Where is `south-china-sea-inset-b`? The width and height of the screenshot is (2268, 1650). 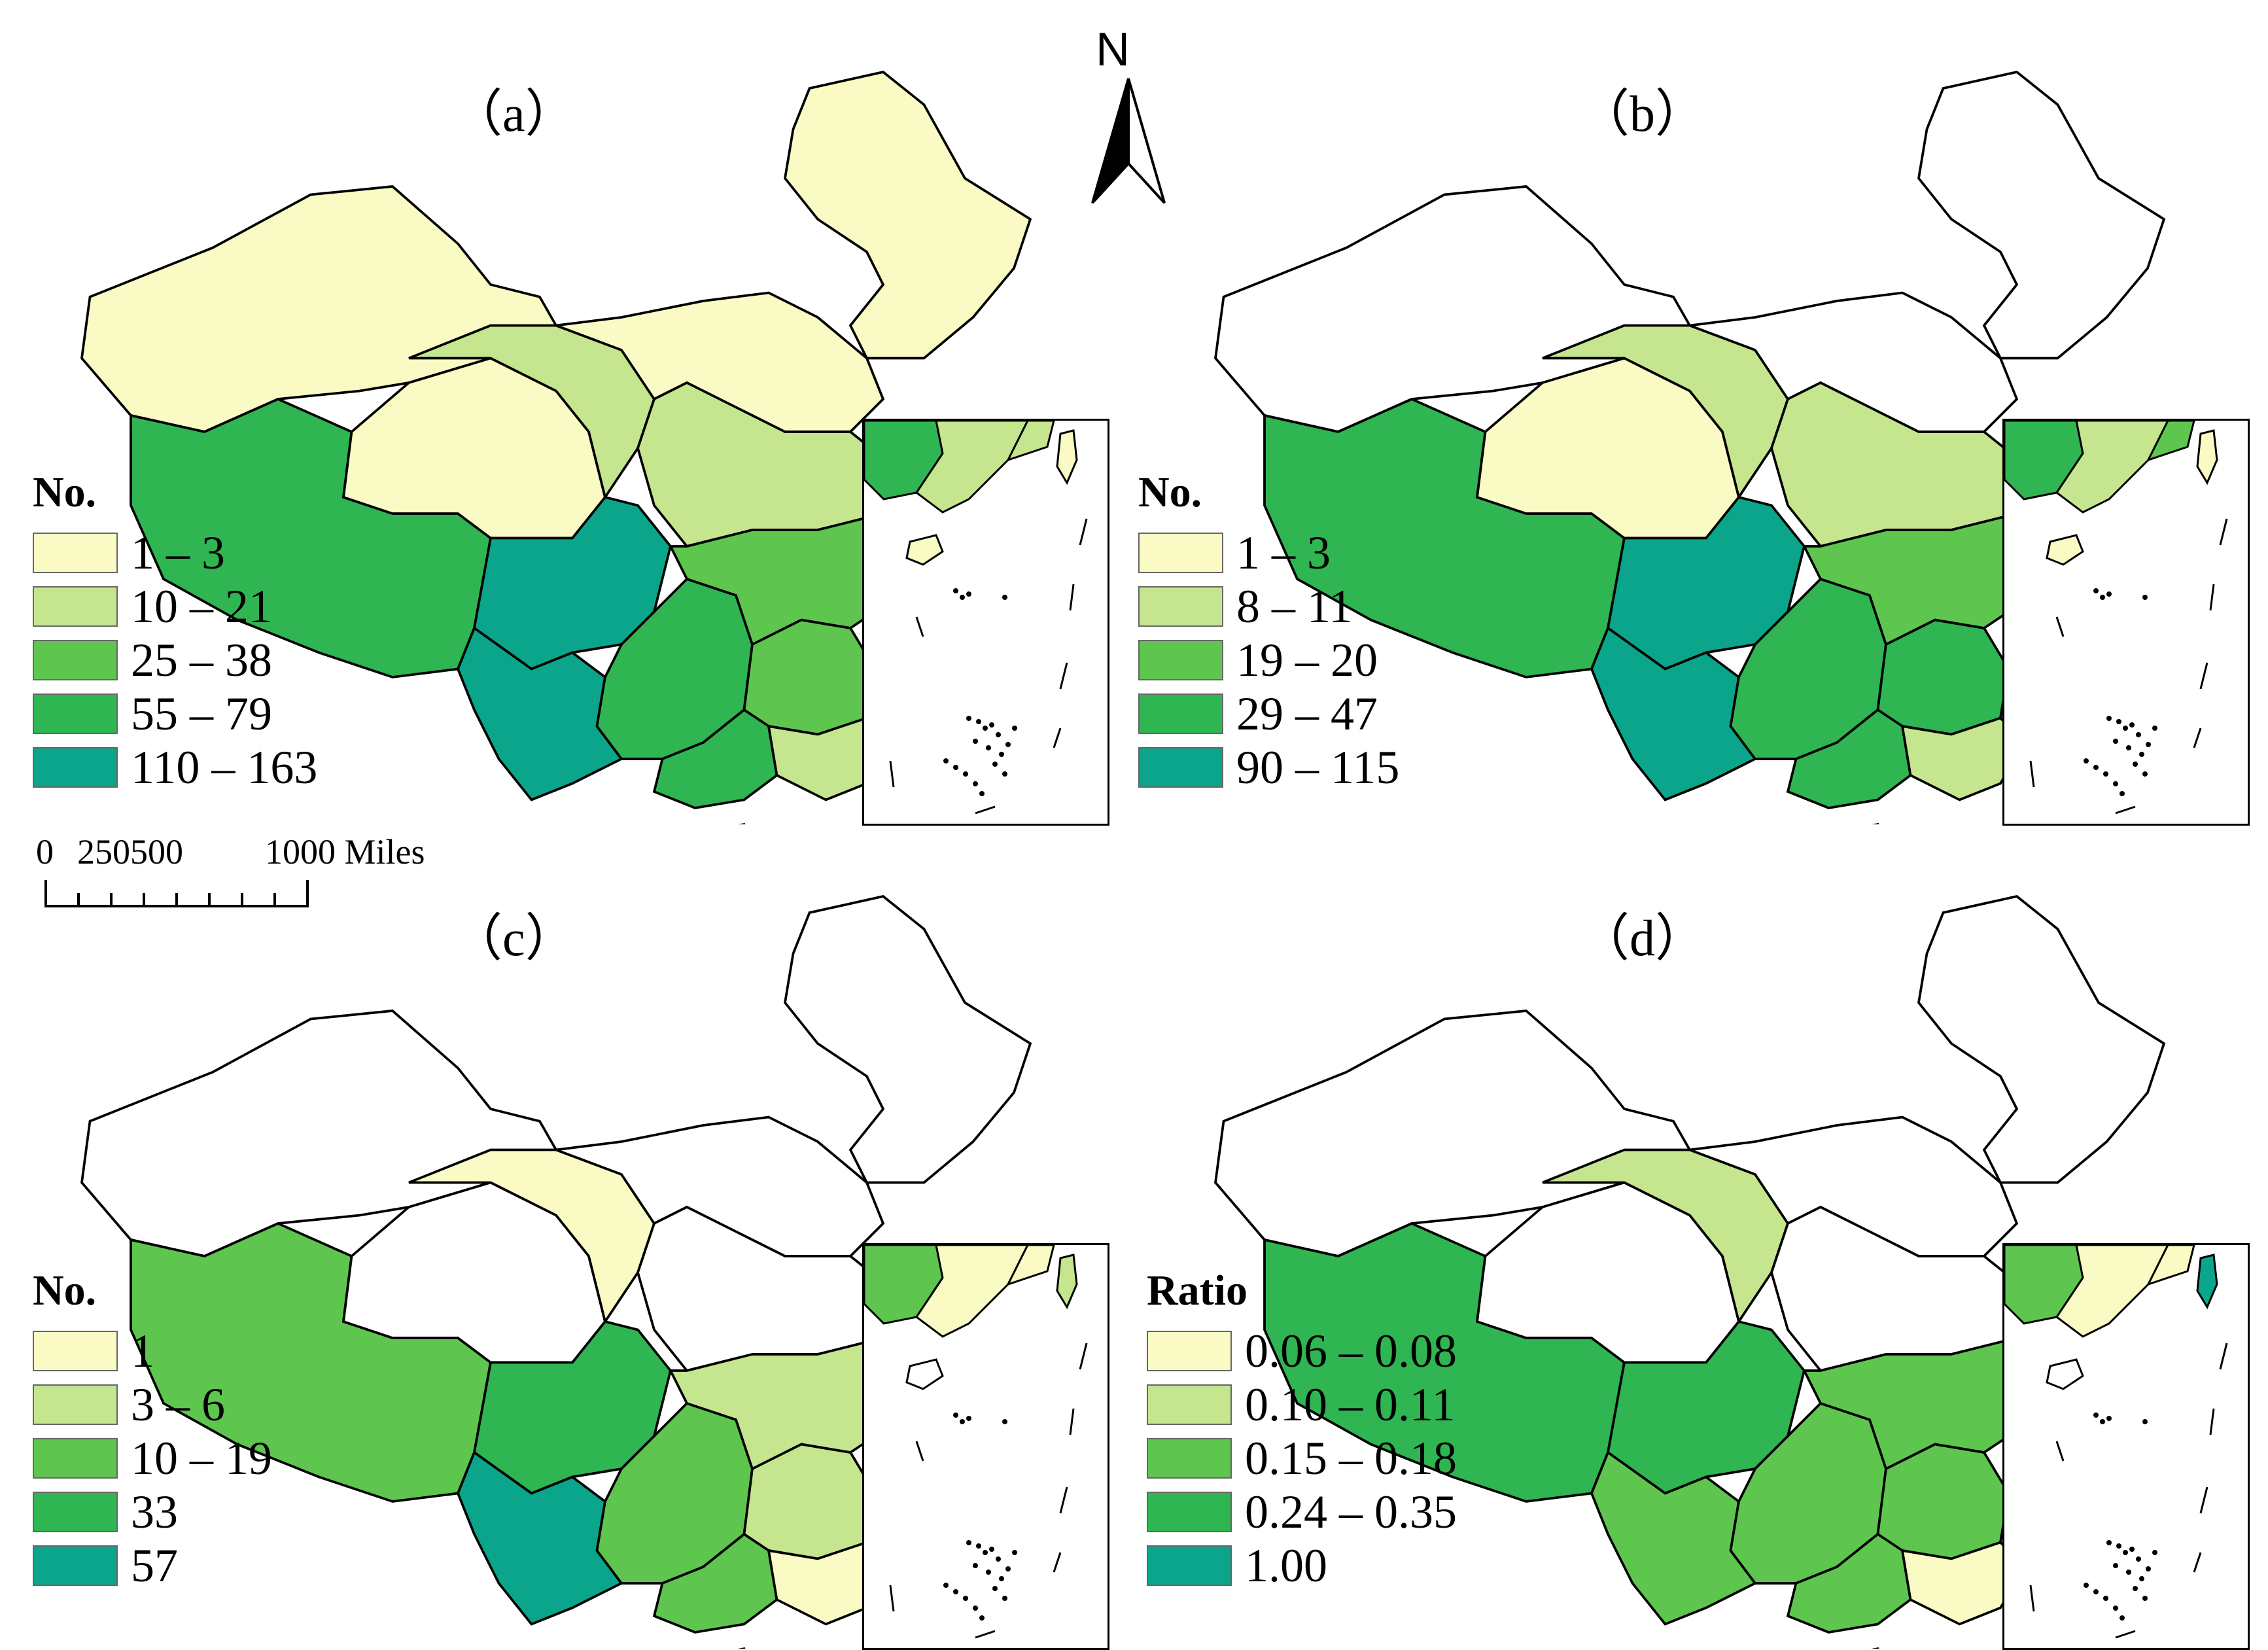
south-china-sea-inset-b is located at coordinates (2126, 622).